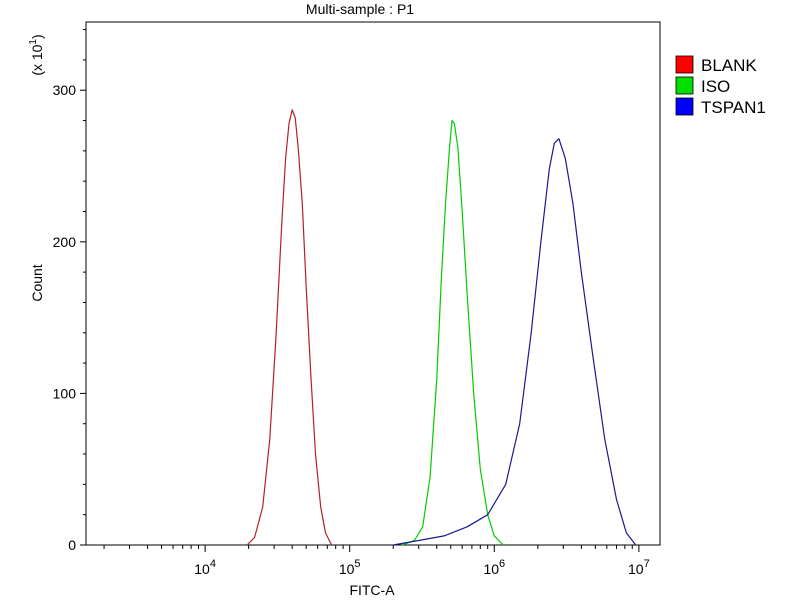 This screenshot has height=605, width=800. I want to click on legend-label-iso: ISO, so click(715, 86).